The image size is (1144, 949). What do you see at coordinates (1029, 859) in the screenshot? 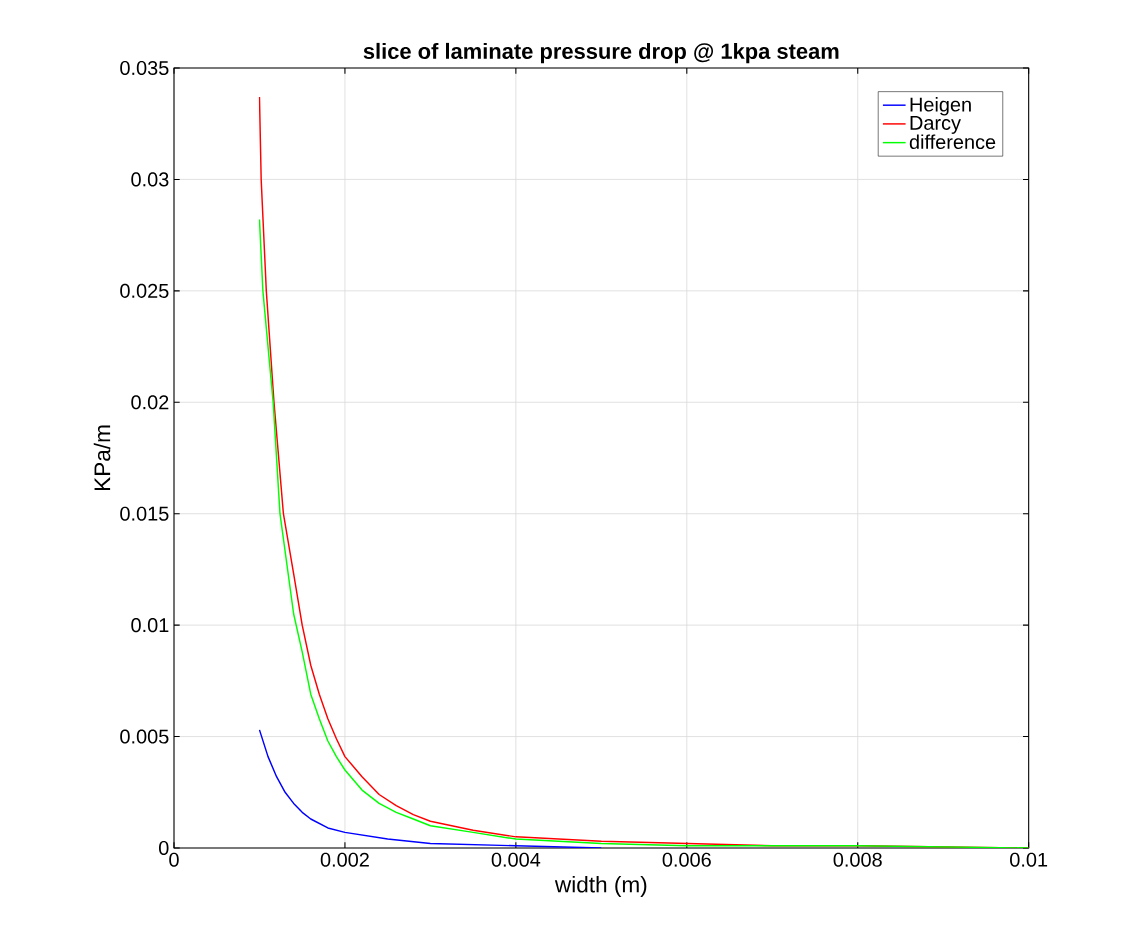
I see `x-tick-label: 0.01` at bounding box center [1029, 859].